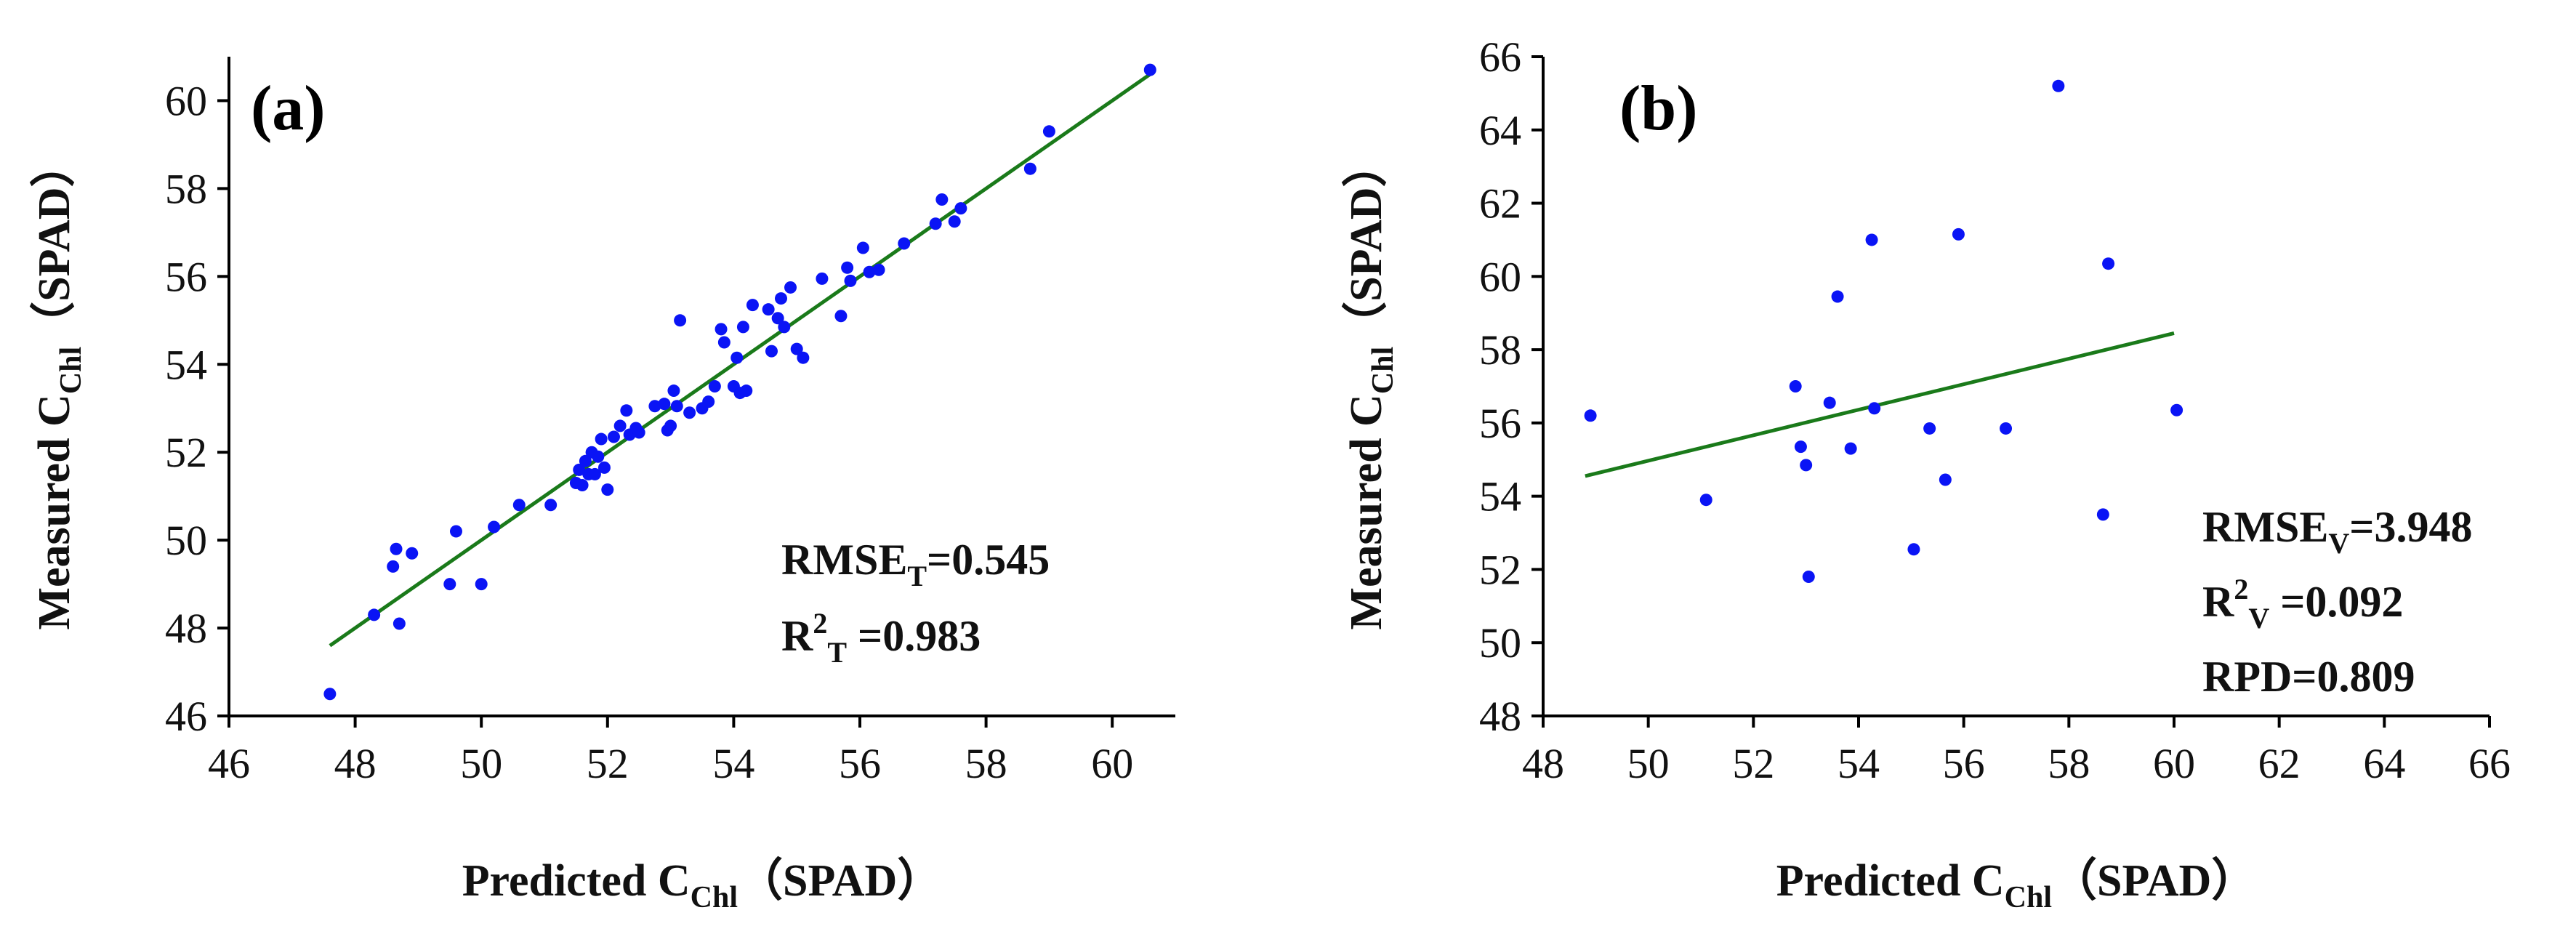 This screenshot has width=2576, height=942. I want to click on b-stat-annotation: RMSEV=3.948, so click(2337, 531).